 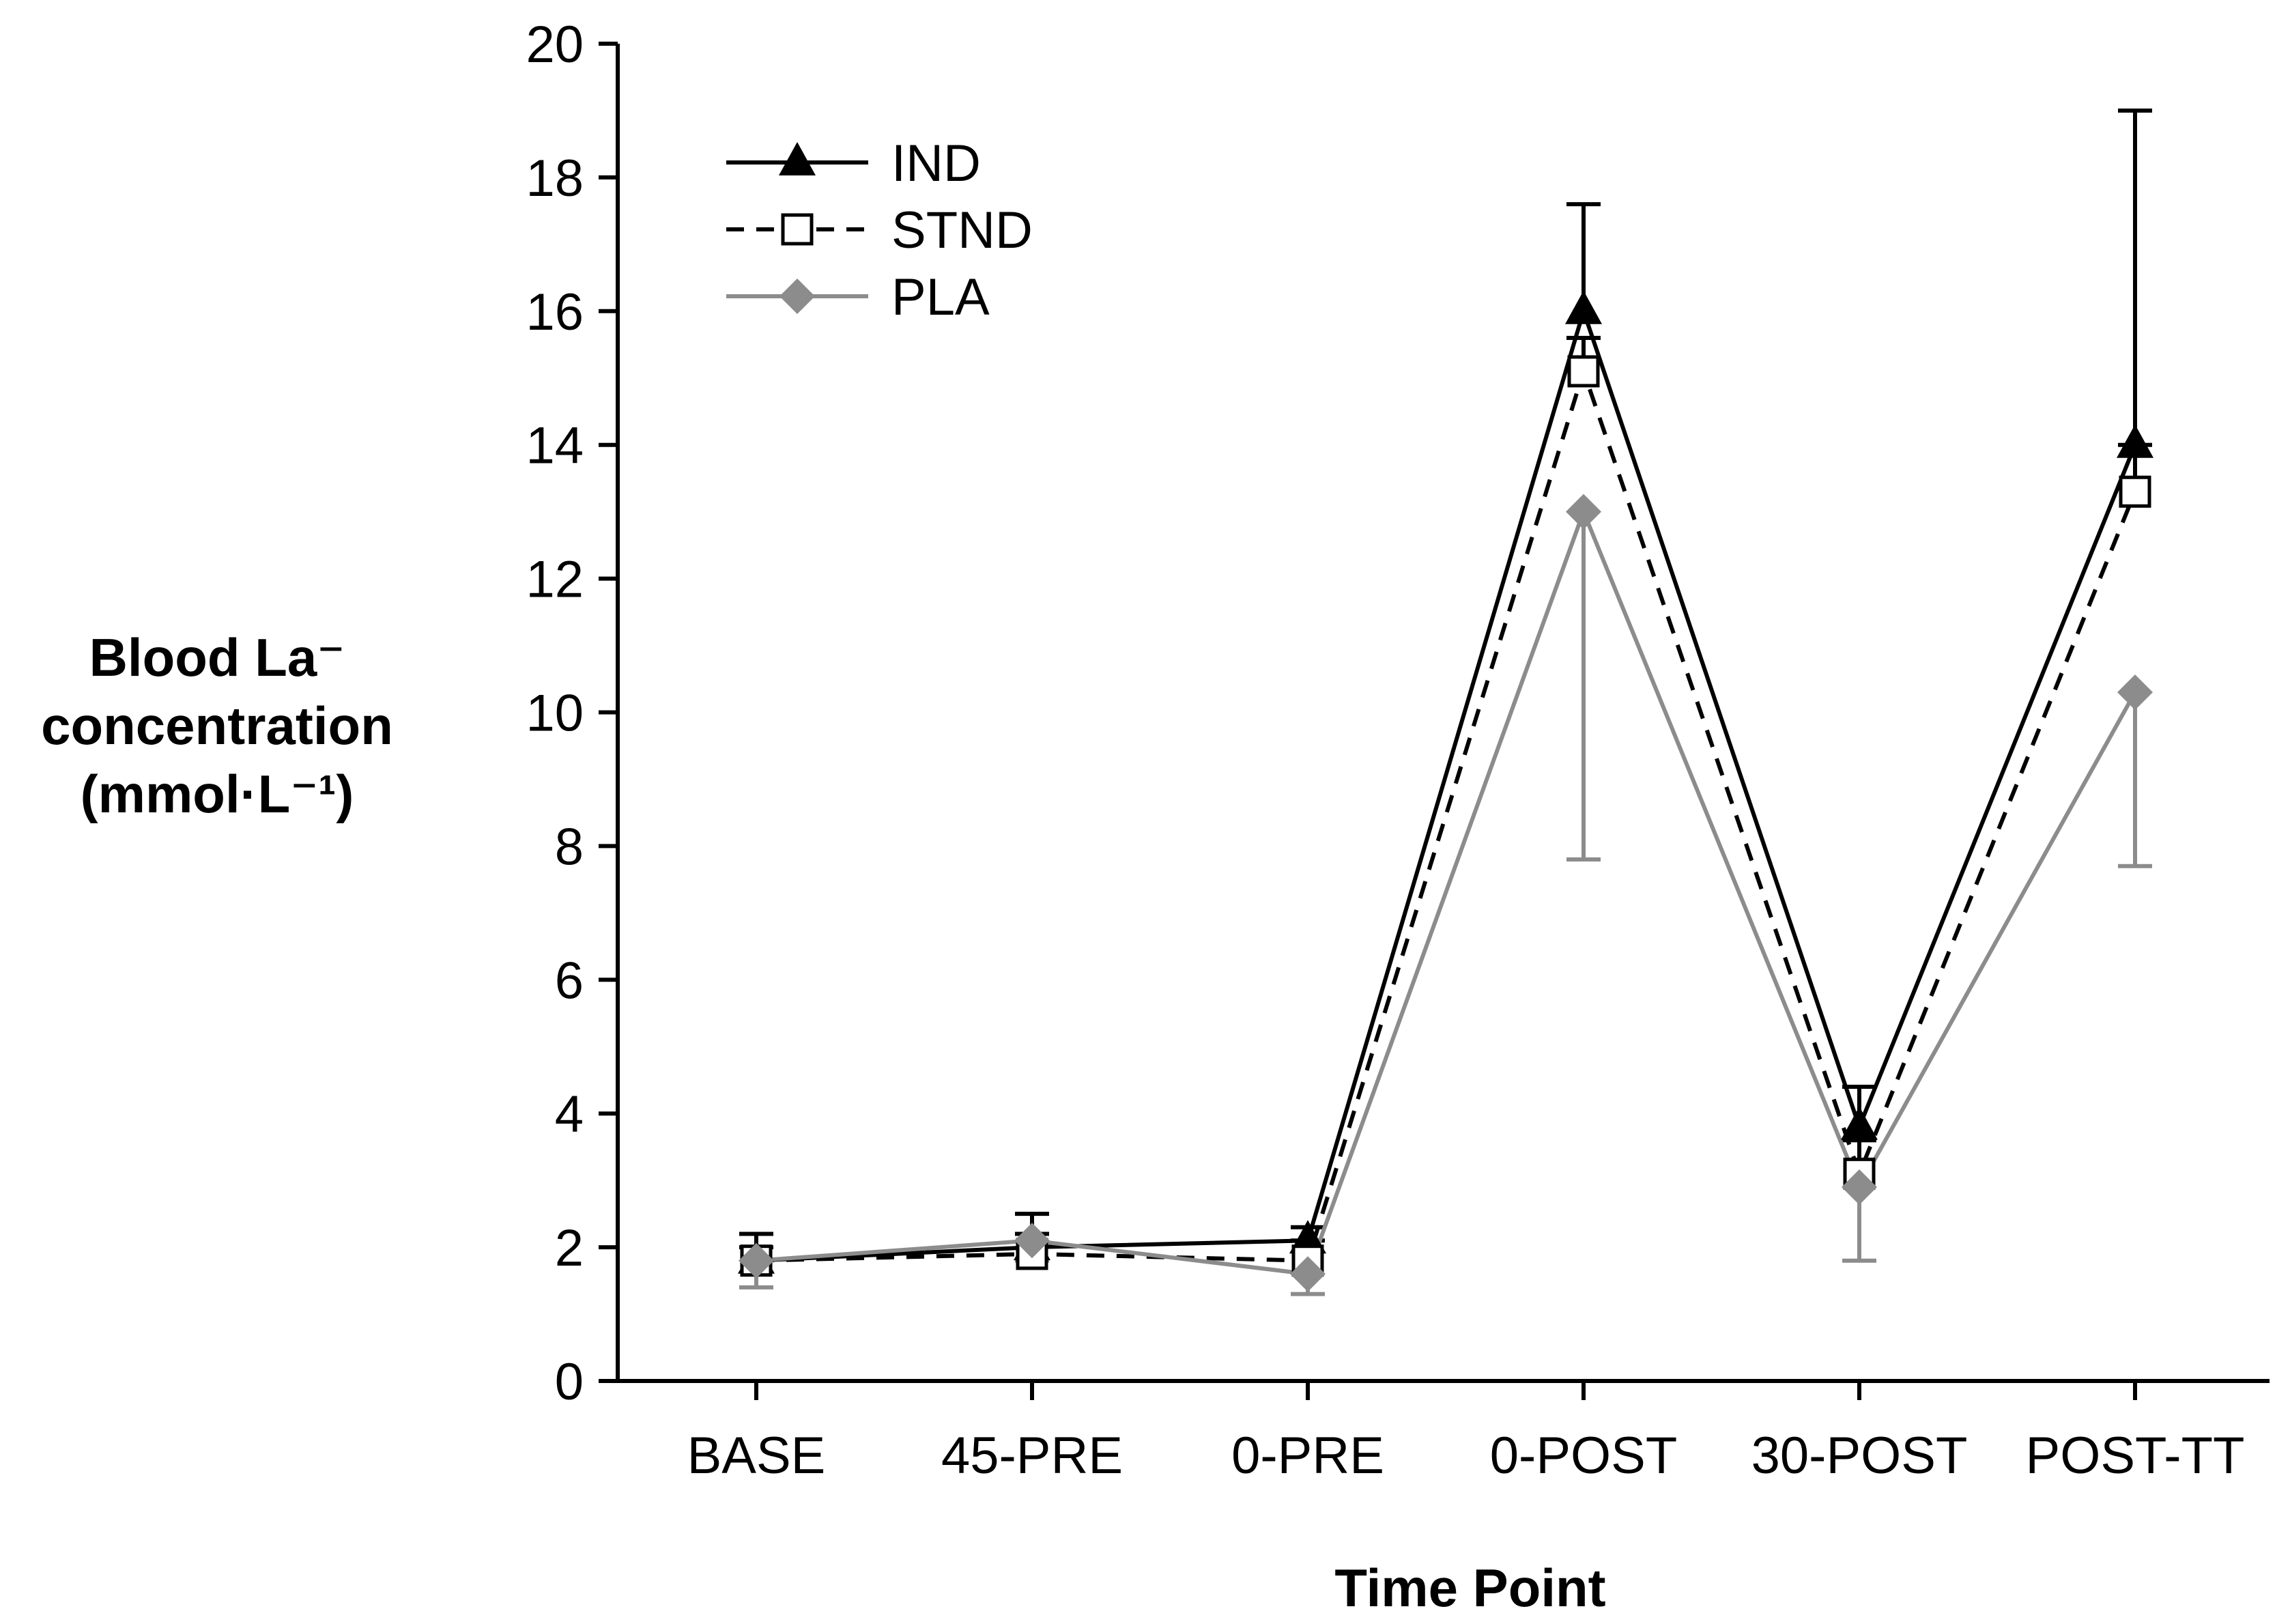 I want to click on y-tick-label: 8, so click(x=569, y=847).